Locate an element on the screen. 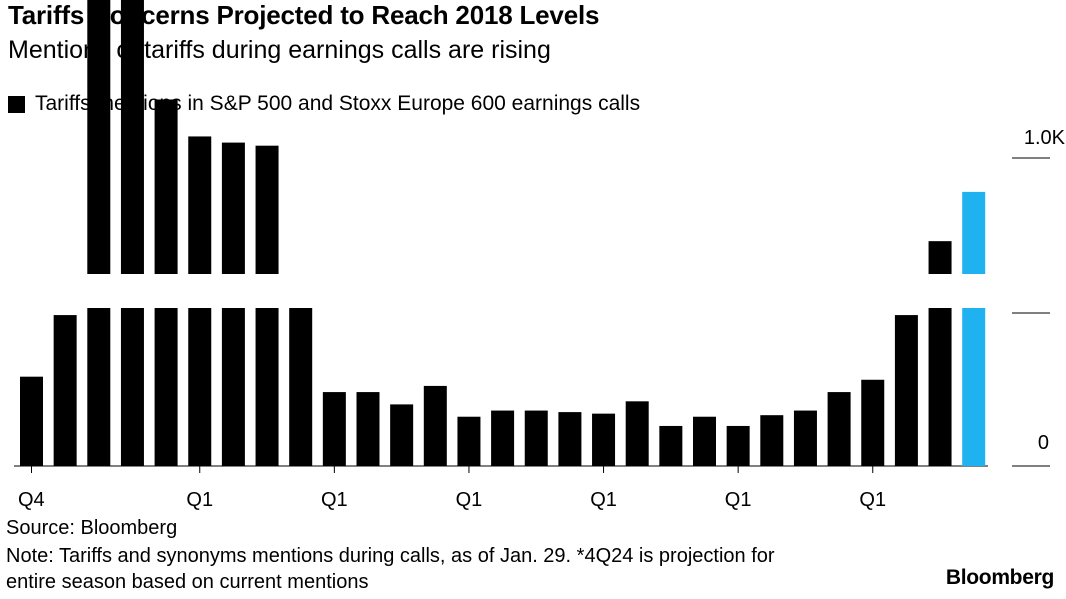 The width and height of the screenshot is (1066, 599). source-note: Source: Bloomberg is located at coordinates (92, 528).